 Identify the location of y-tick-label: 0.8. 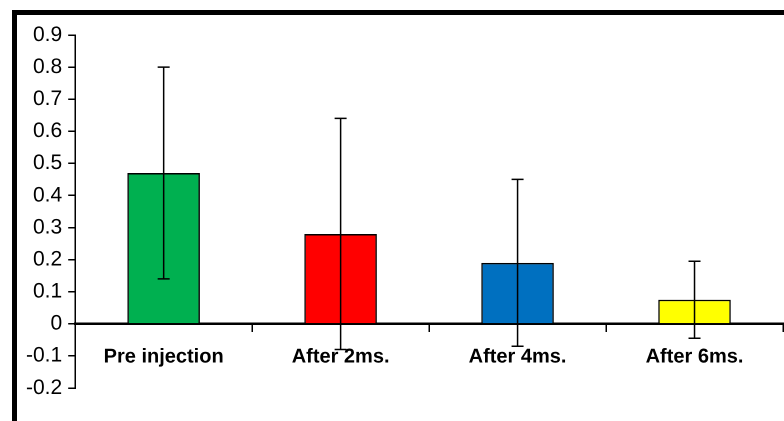
(47, 66).